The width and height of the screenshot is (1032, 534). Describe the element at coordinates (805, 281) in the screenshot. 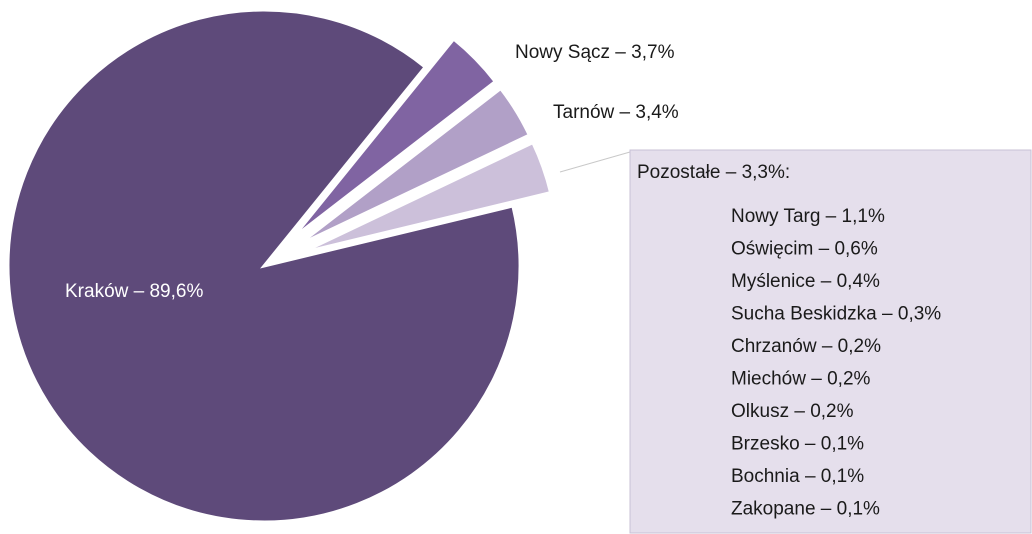

I see `breakdown-label: Myślenice – 0,4%` at that location.